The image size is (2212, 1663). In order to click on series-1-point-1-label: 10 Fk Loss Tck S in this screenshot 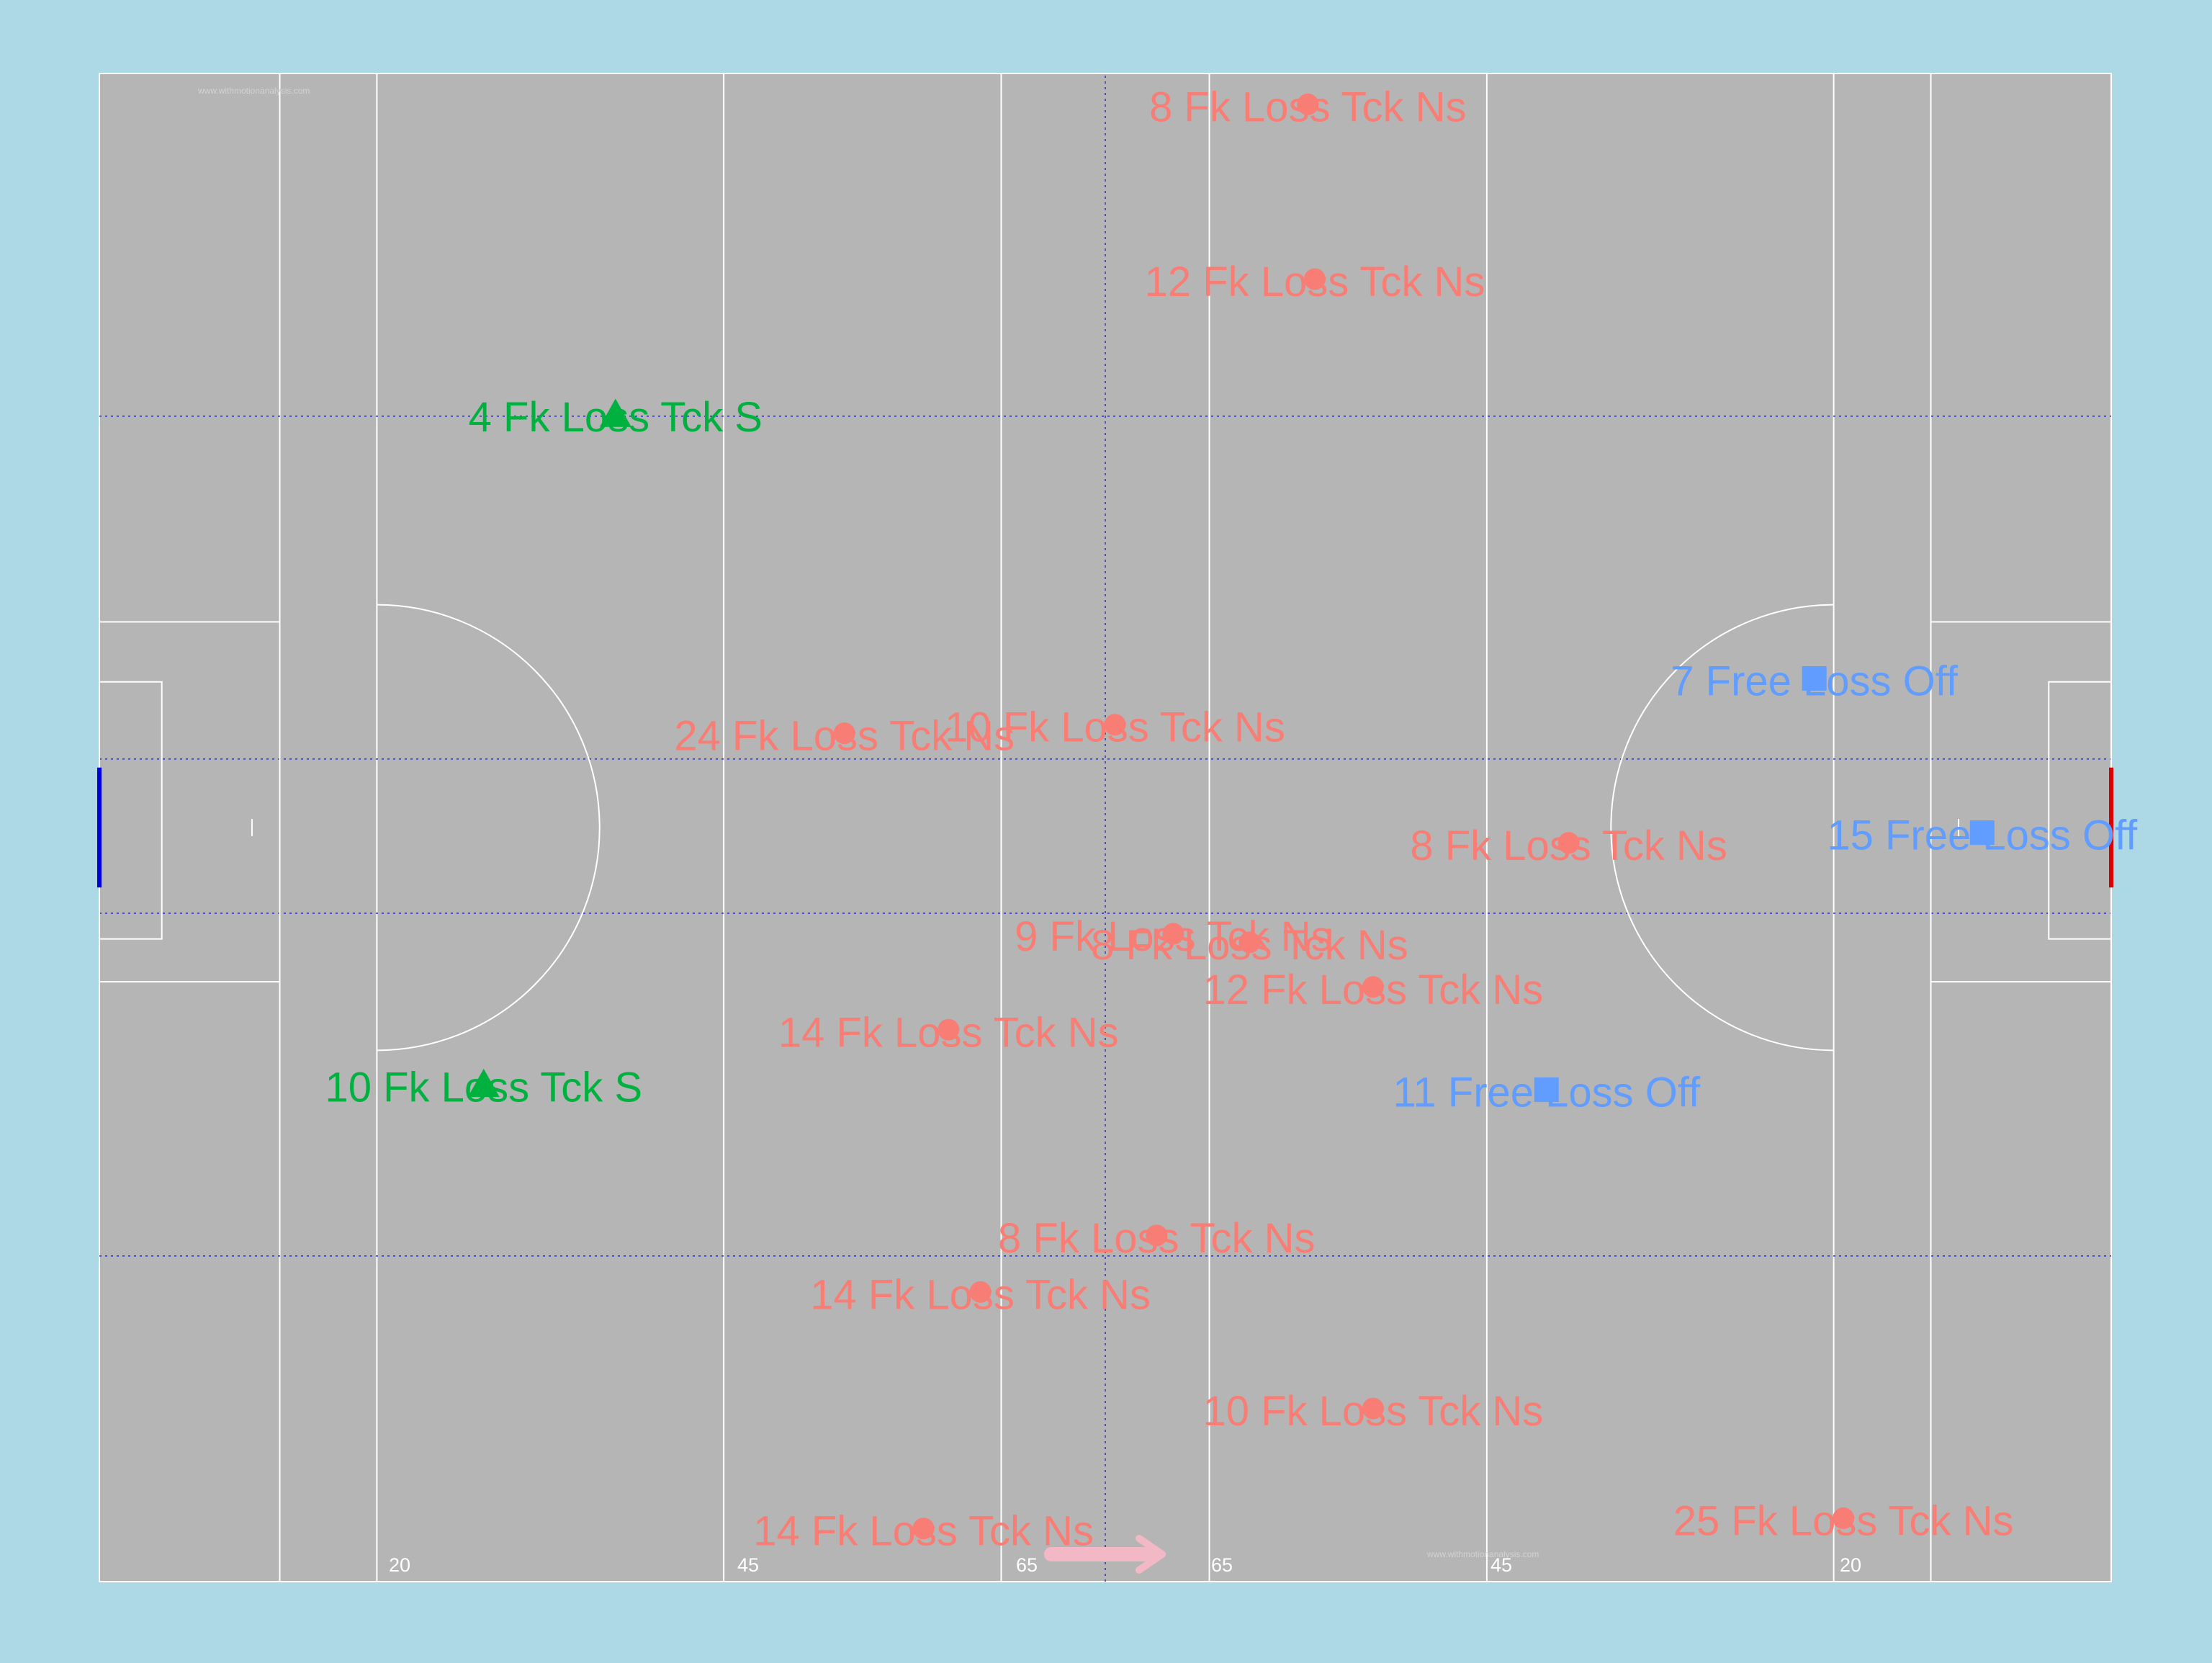, I will do `click(484, 1087)`.